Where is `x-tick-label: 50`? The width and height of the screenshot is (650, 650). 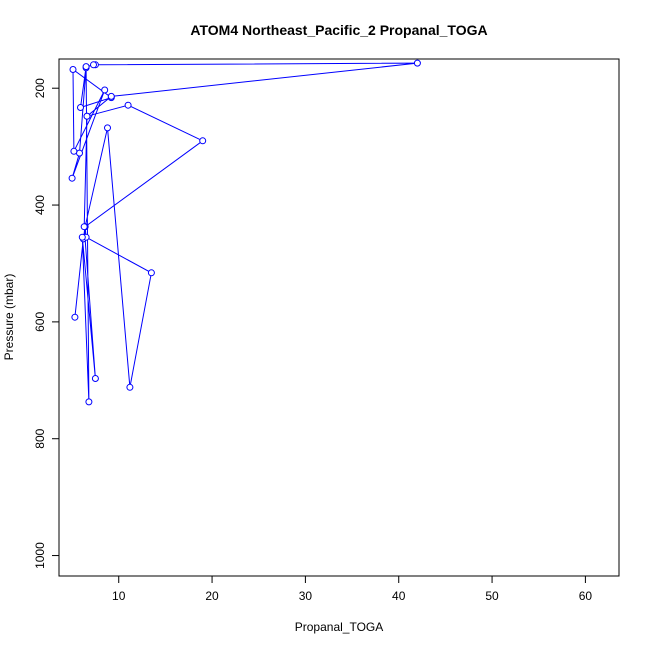
x-tick-label: 50 is located at coordinates (492, 596).